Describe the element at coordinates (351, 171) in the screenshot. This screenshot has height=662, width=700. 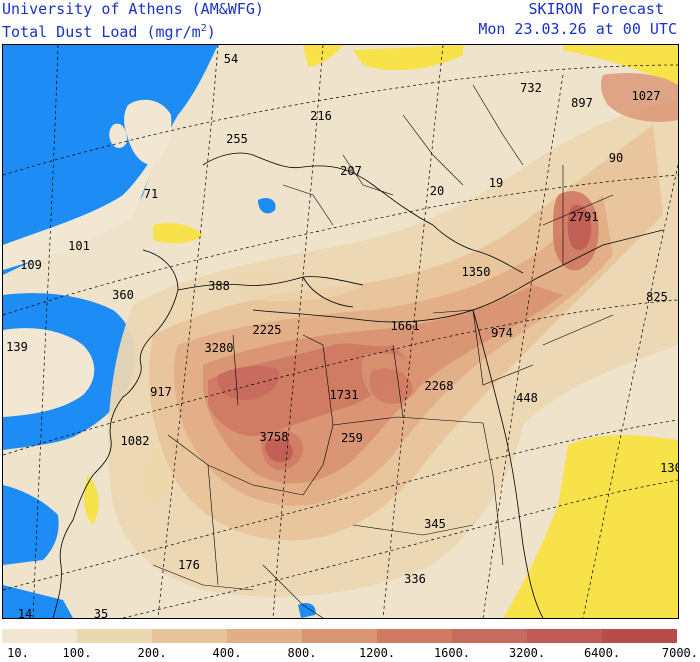
I see `dust-value-label: 207` at that location.